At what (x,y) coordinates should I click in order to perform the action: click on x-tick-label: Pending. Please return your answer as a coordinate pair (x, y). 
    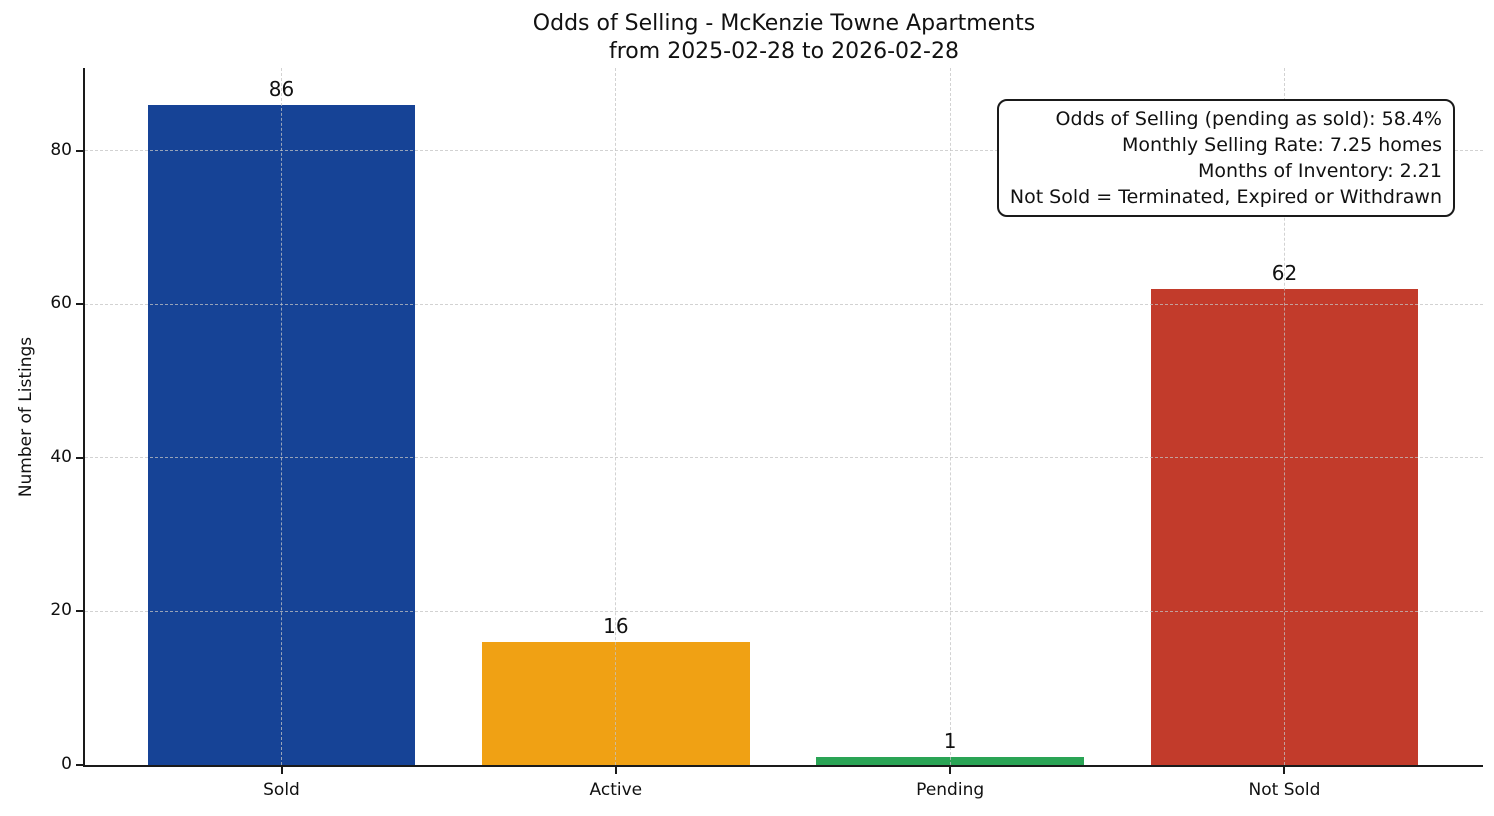
    Looking at the image, I should click on (950, 790).